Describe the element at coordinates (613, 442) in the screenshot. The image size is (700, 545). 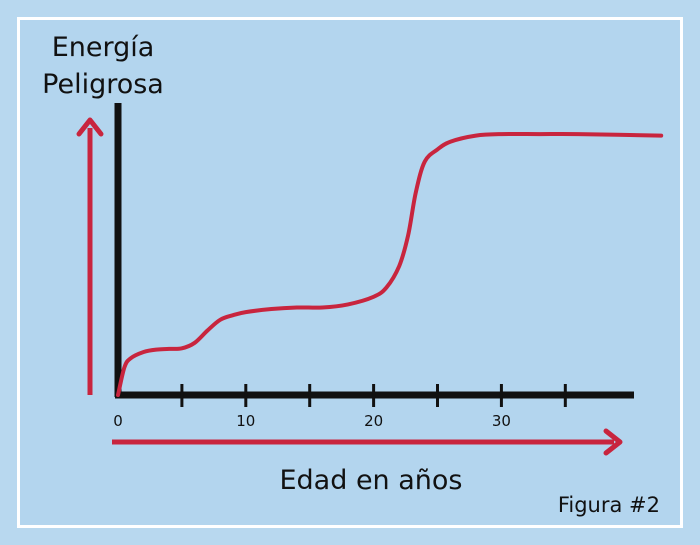
I see `x-arrow-head` at that location.